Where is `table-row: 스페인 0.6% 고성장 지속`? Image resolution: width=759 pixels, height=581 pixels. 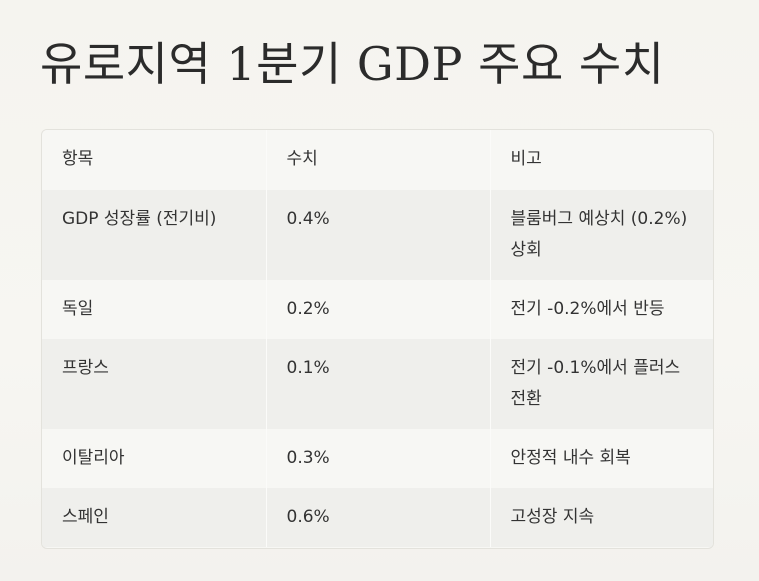 table-row: 스페인 0.6% 고성장 지속 is located at coordinates (377, 517).